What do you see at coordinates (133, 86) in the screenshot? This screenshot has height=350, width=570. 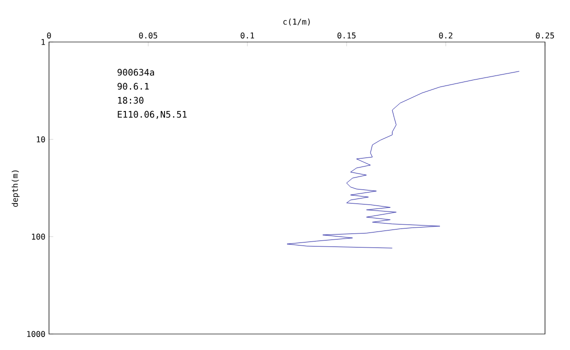 I see `annotation: 90.6.1` at bounding box center [133, 86].